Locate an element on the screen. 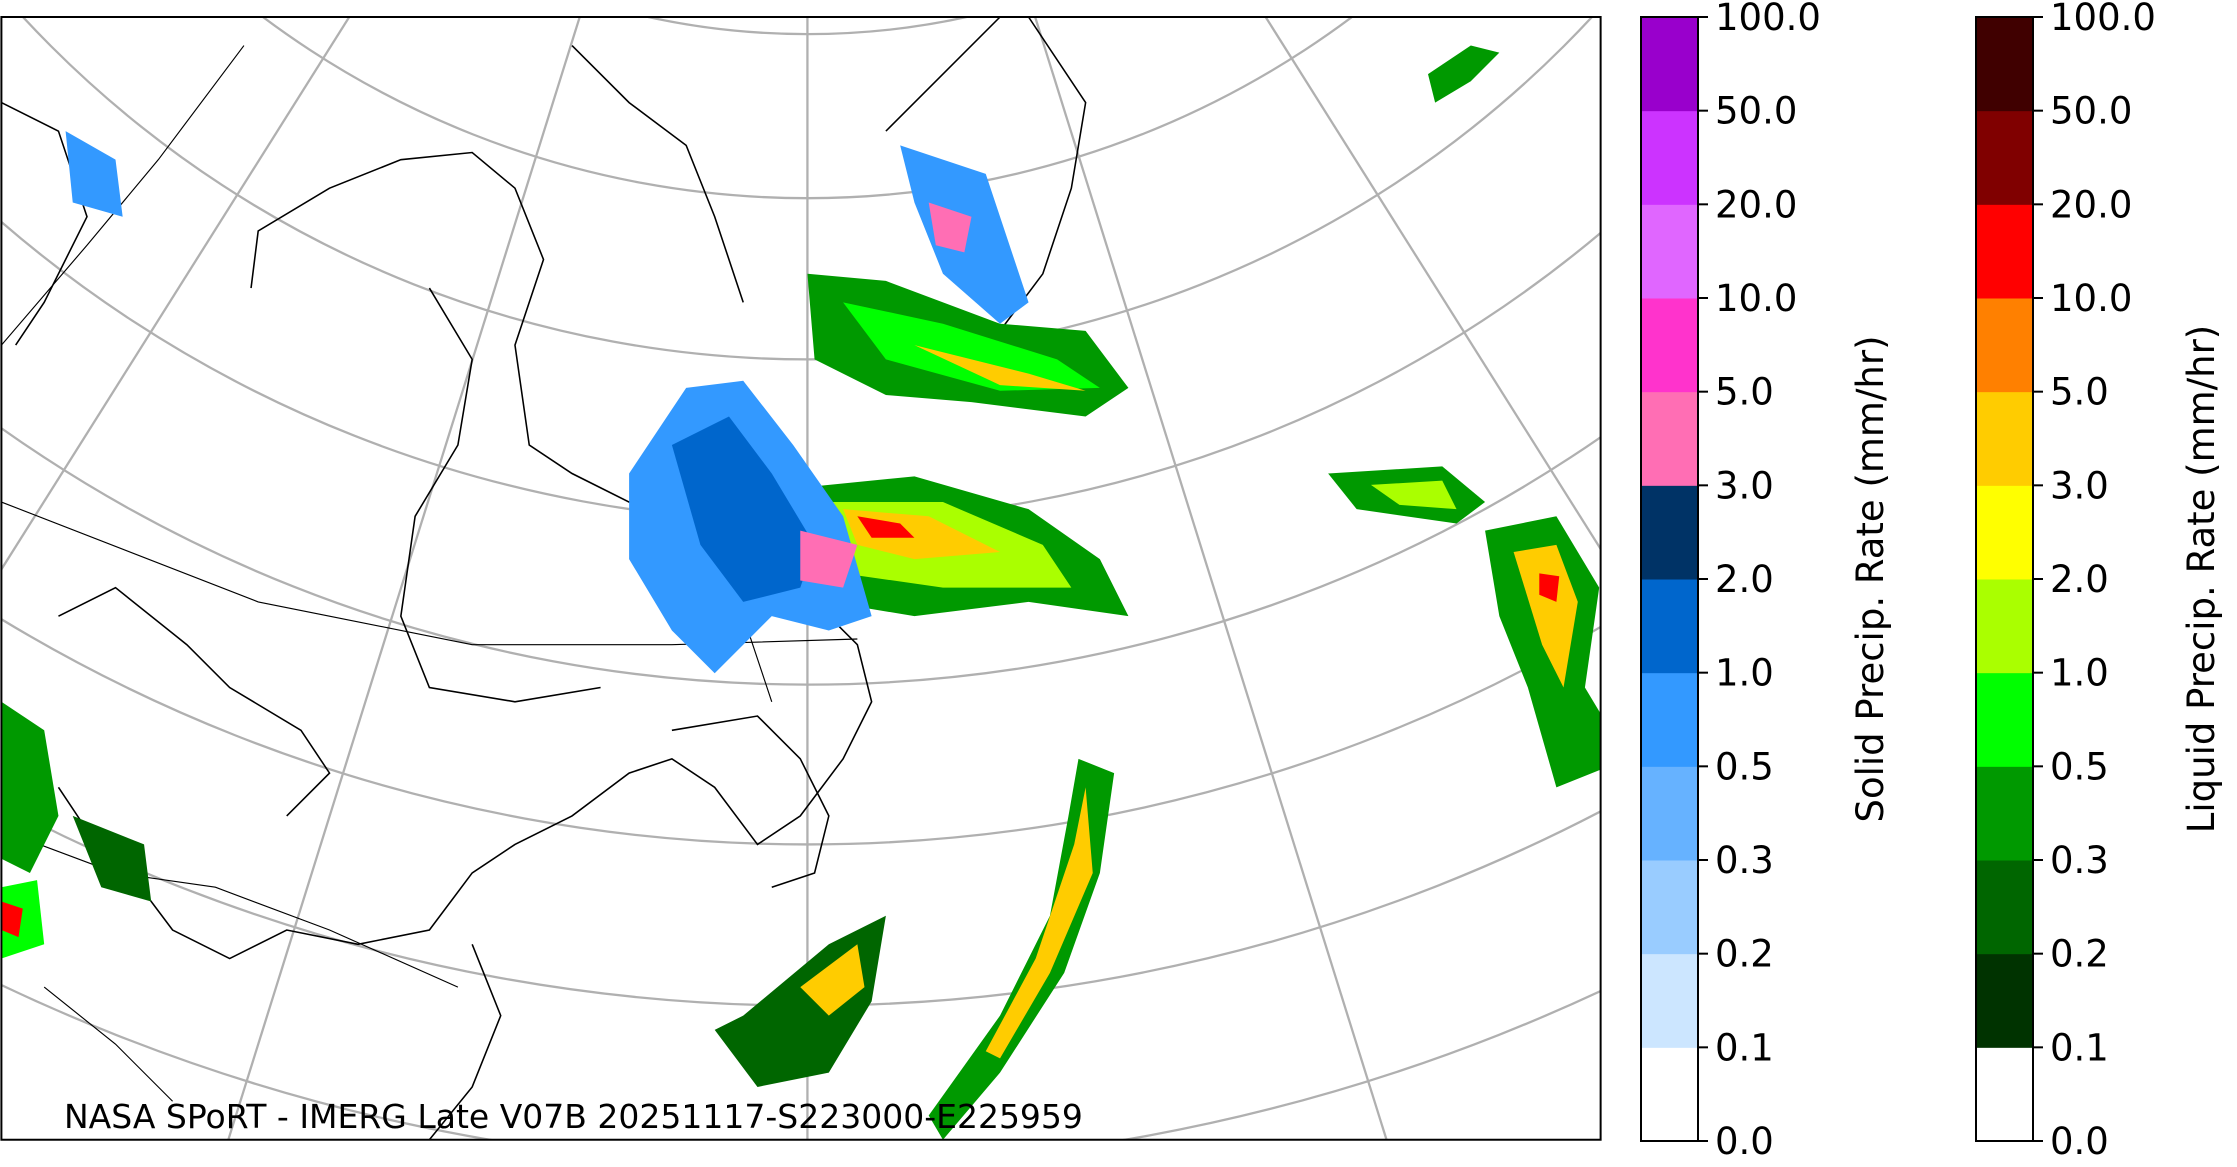 The height and width of the screenshot is (1167, 2237). colorbar-label: Liquid Precip. Rate (mm/hr) is located at coordinates (2201, 579).